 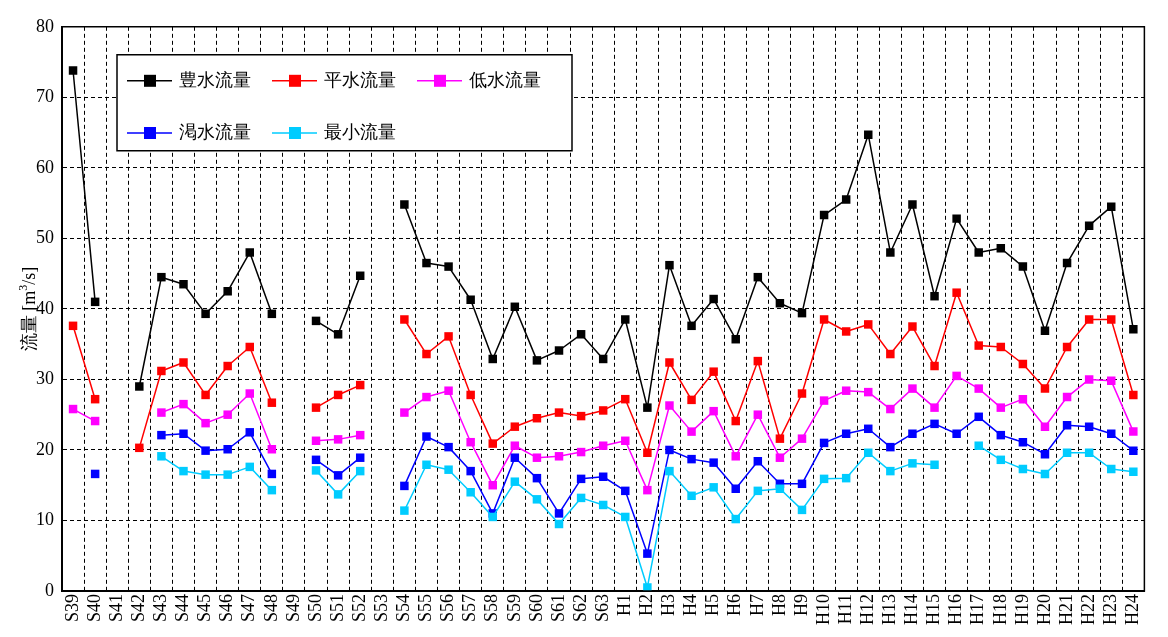 I want to click on x-tick-label: H12, so click(x=867, y=609).